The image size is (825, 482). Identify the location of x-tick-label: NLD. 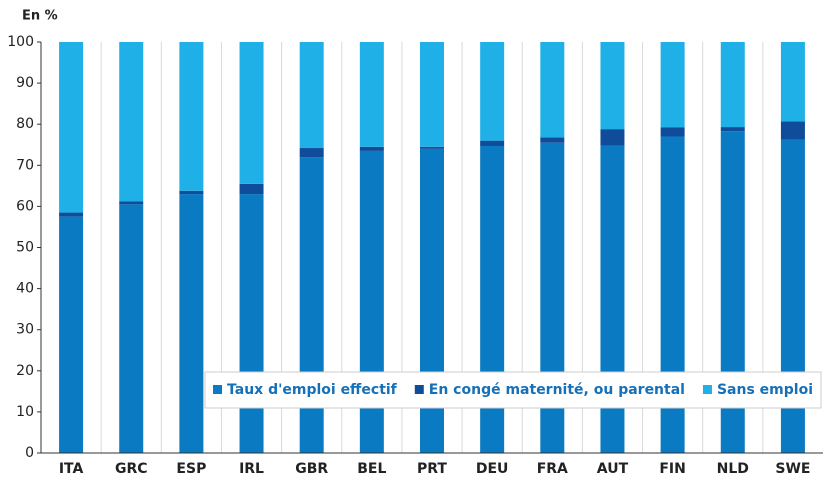
(733, 469).